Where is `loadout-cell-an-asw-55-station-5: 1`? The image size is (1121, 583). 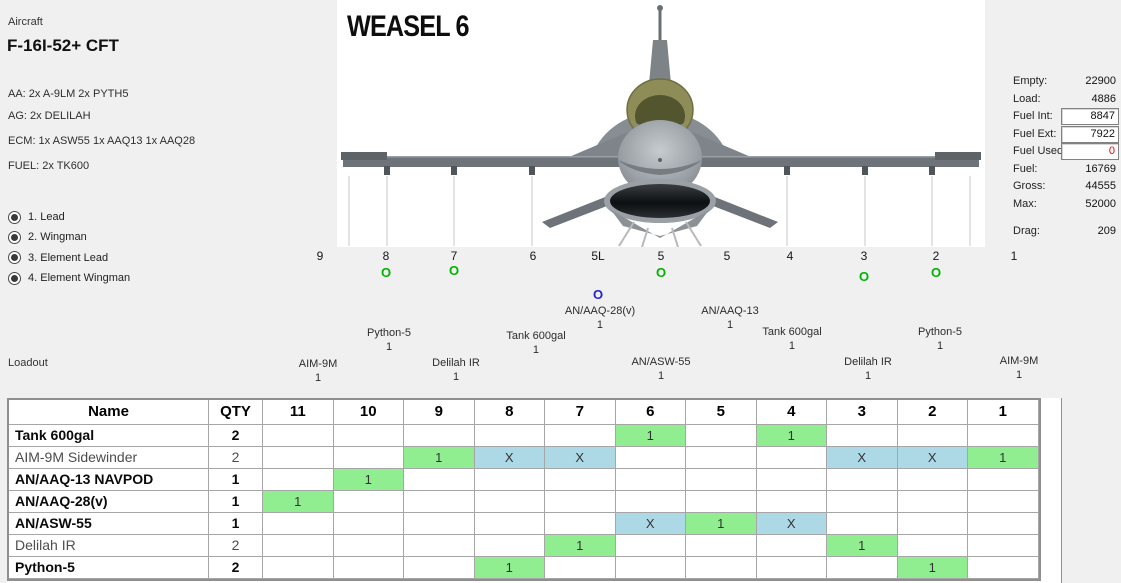
loadout-cell-an-asw-55-station-5: 1 is located at coordinates (721, 524).